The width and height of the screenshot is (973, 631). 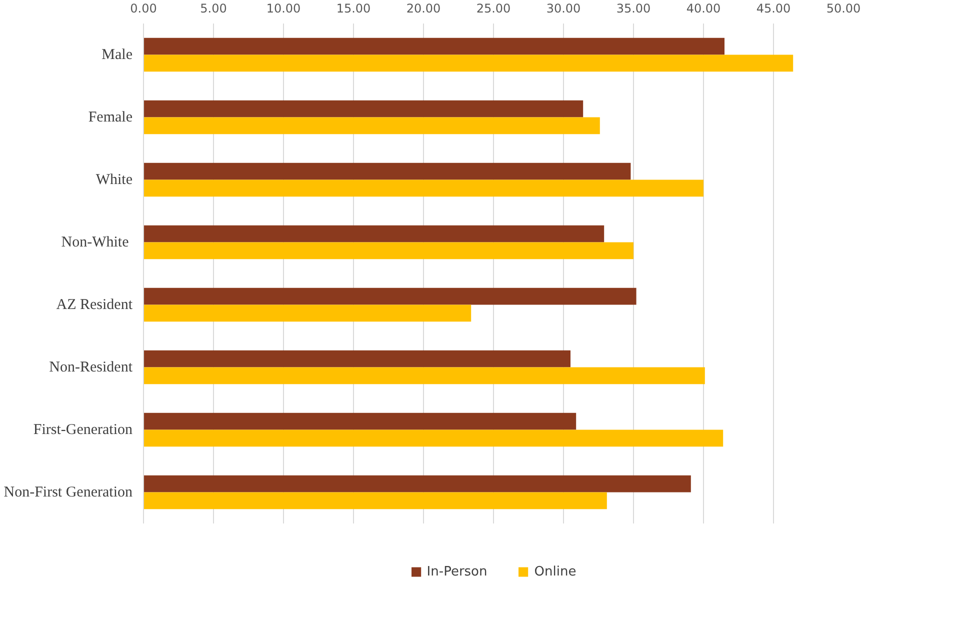 I want to click on x-tick-label: 15.00, so click(x=353, y=9).